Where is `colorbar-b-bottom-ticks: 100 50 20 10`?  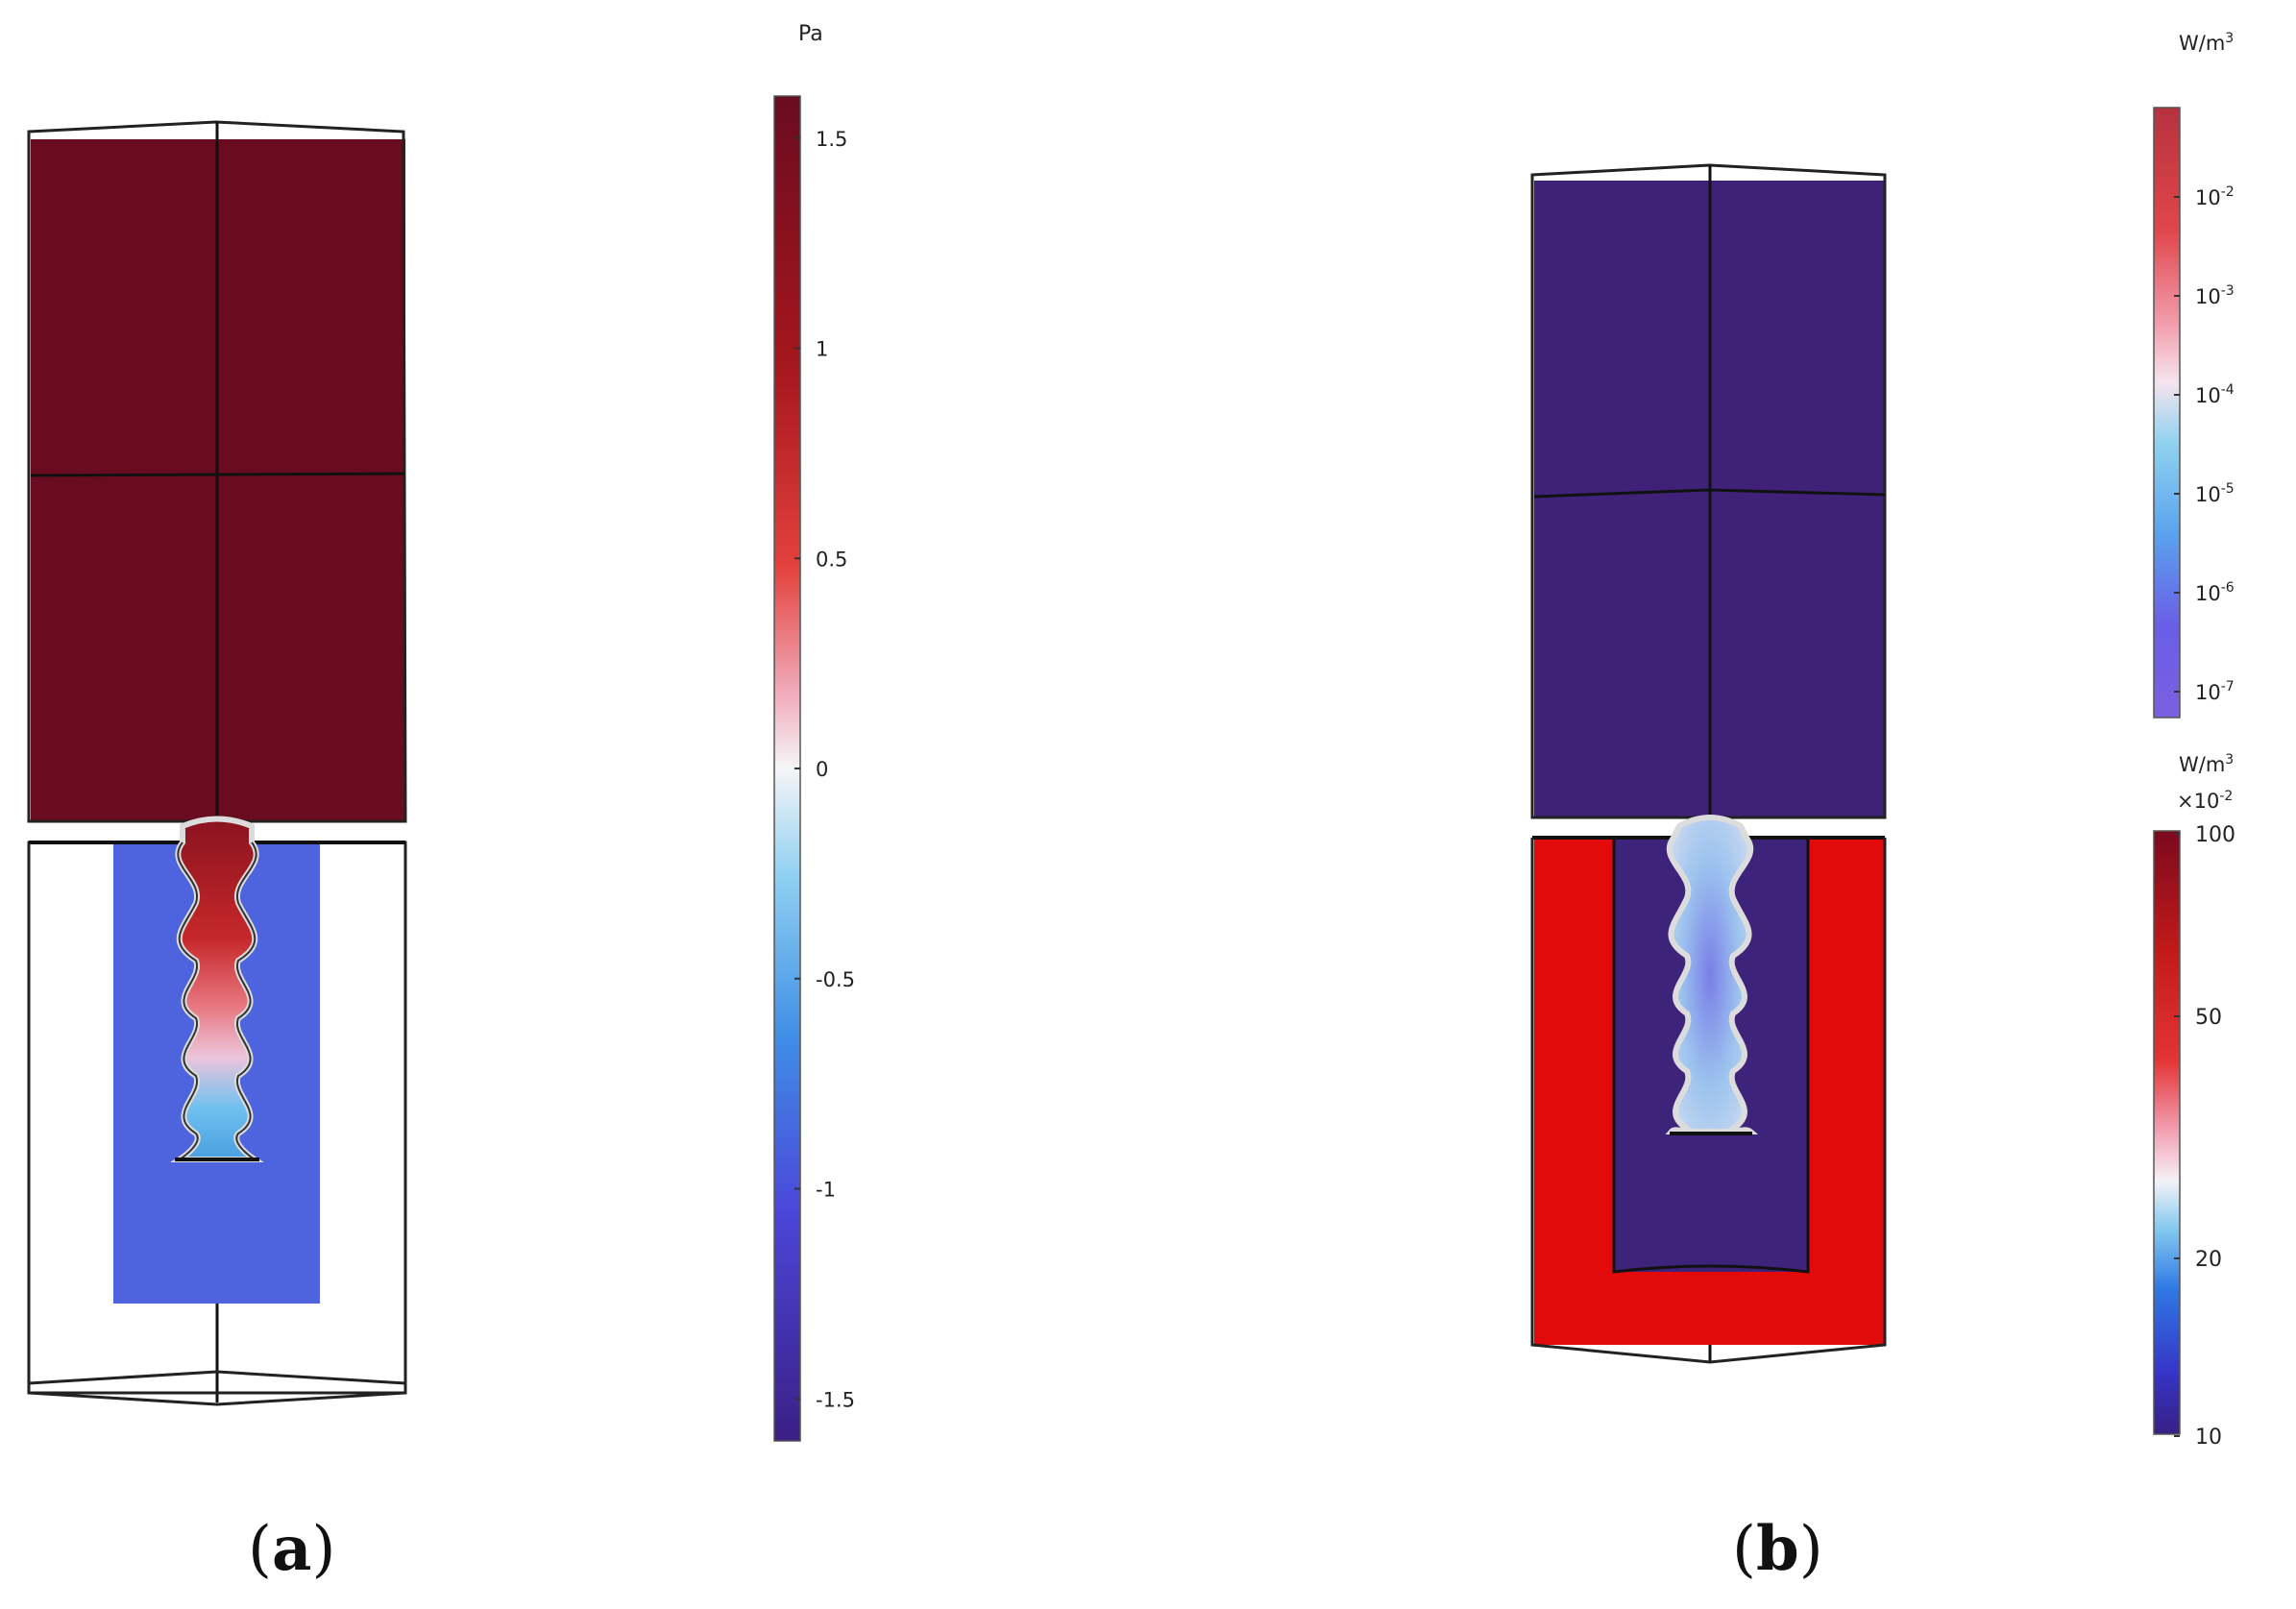
colorbar-b-bottom-ticks: 100 50 20 10 is located at coordinates (2204, 1137).